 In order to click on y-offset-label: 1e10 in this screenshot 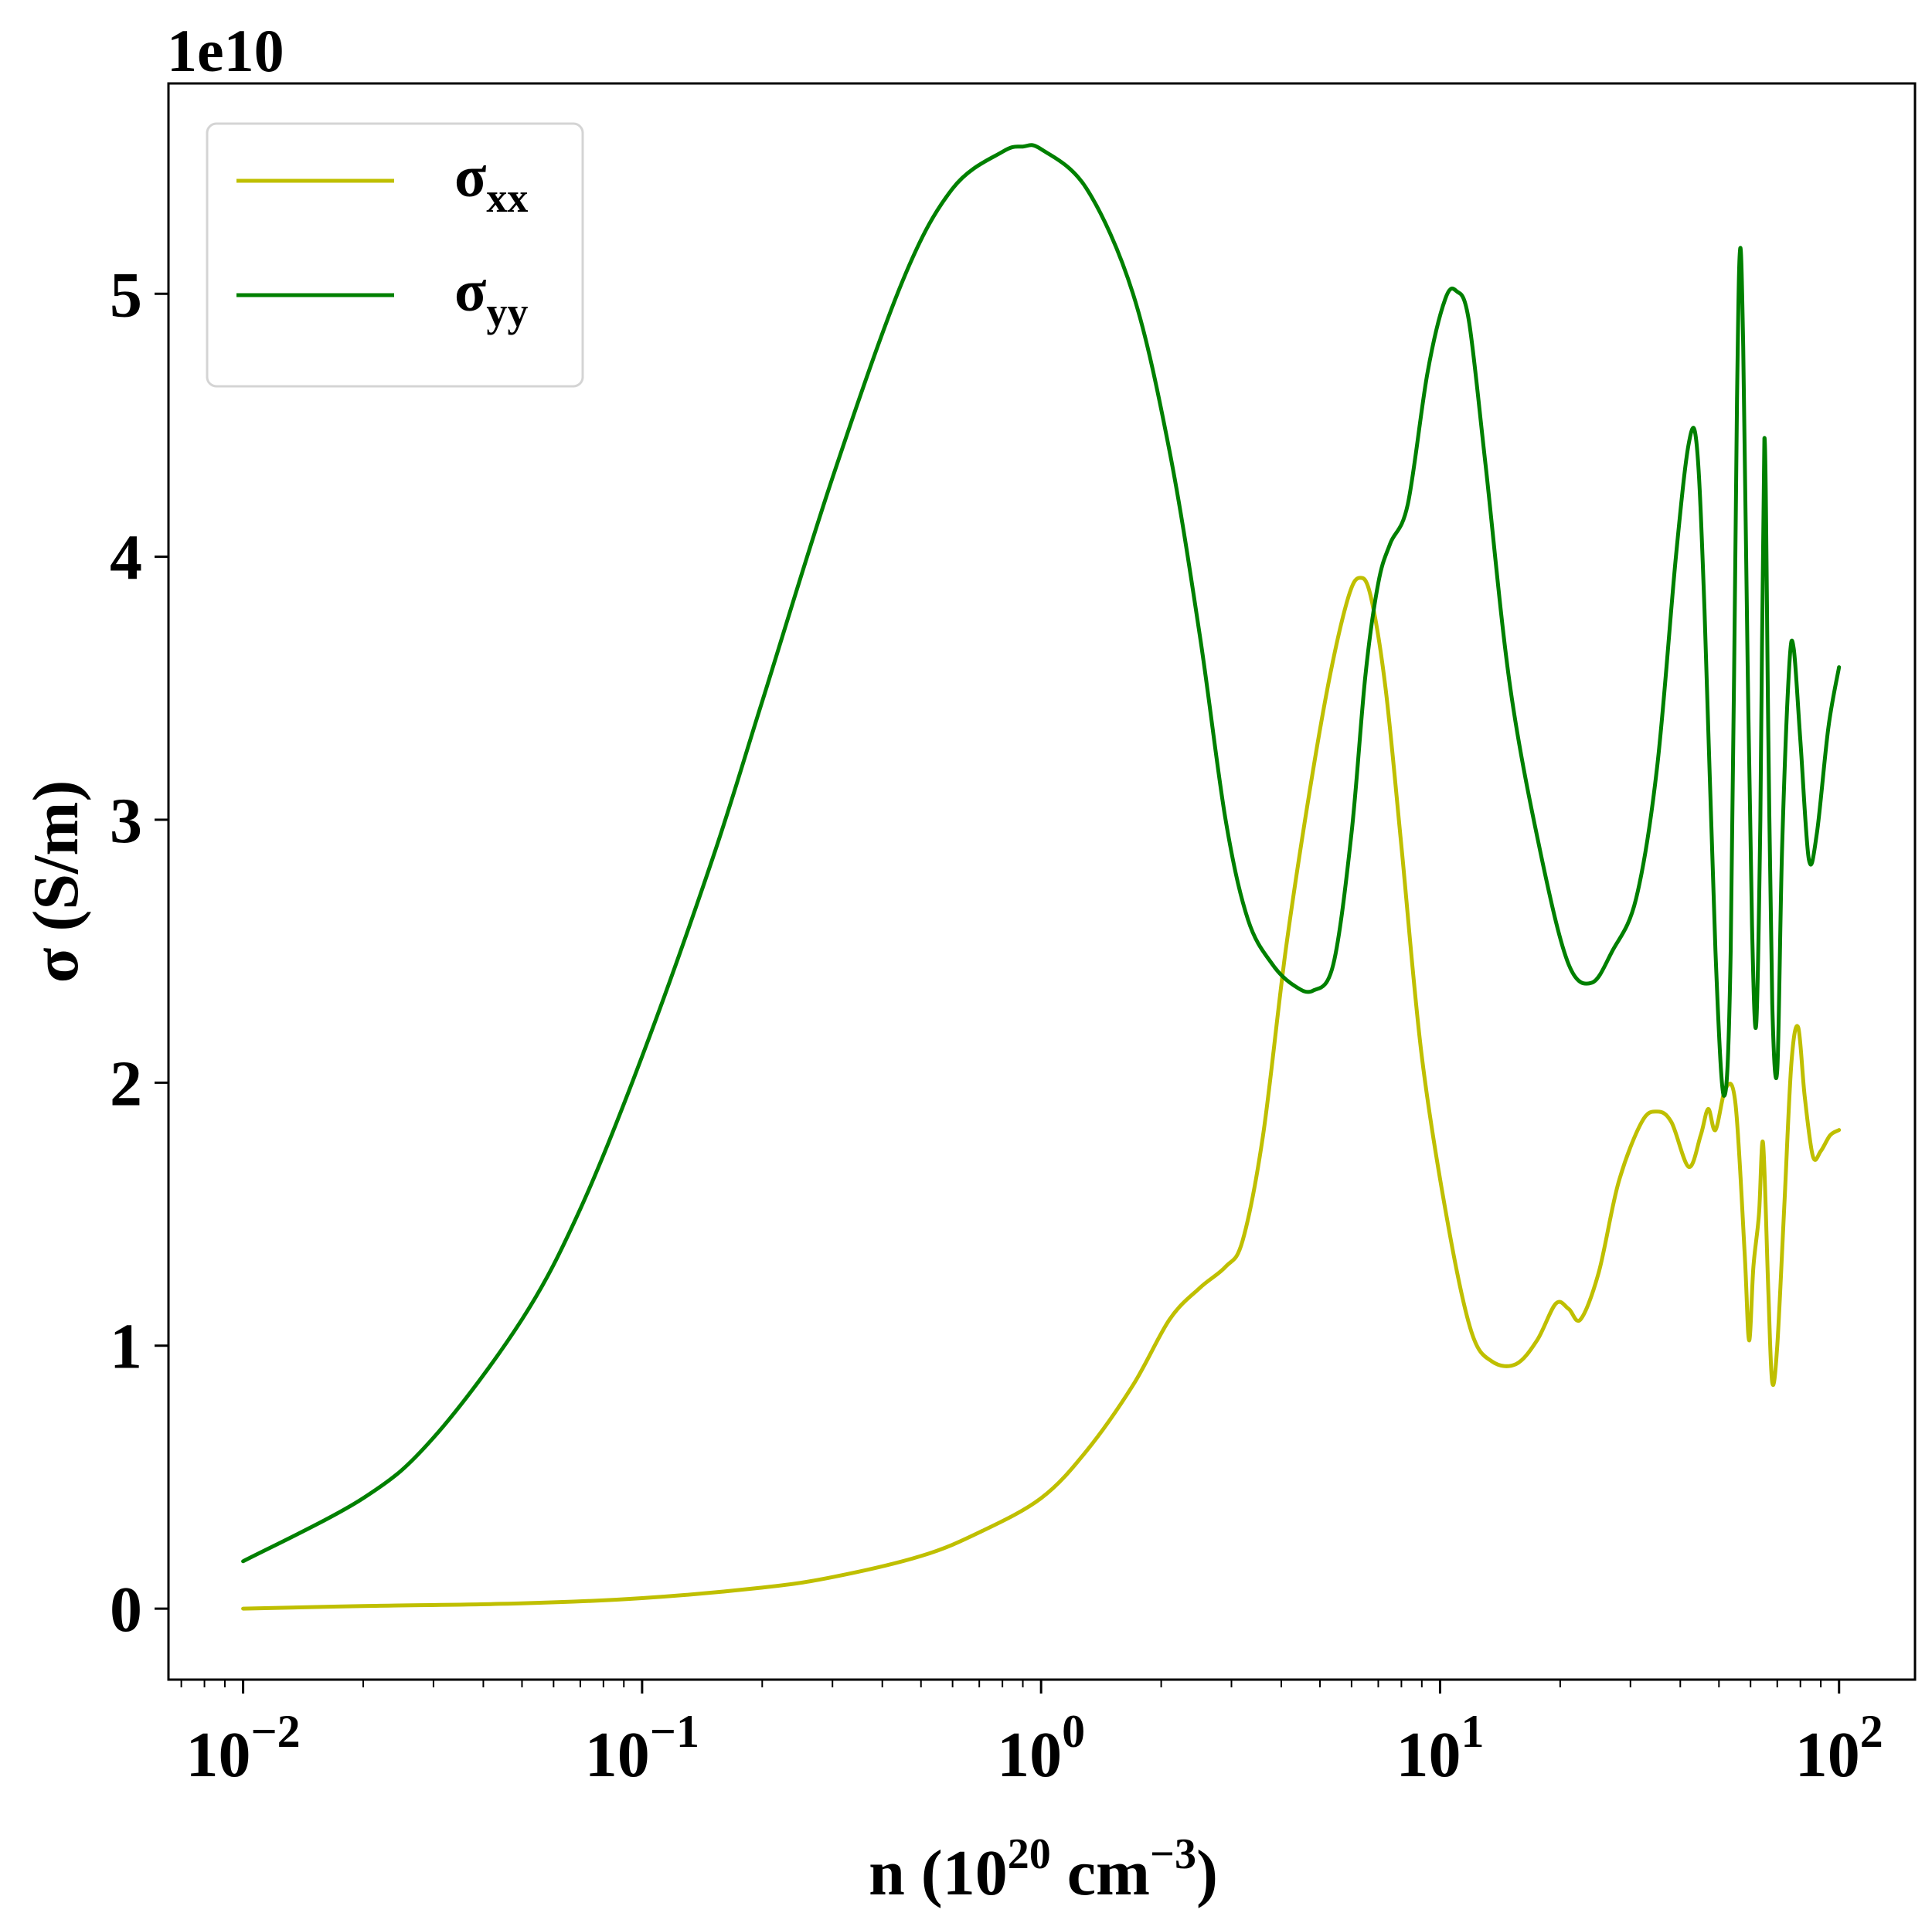, I will do `click(225, 50)`.